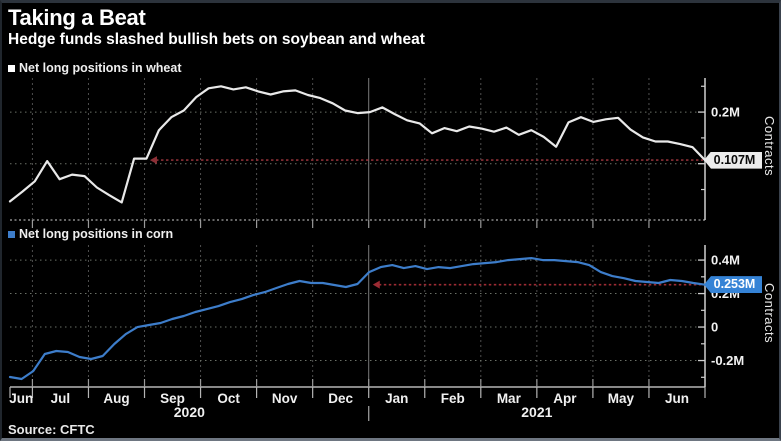  What do you see at coordinates (725, 112) in the screenshot?
I see `y-tick-label: 0.2M` at bounding box center [725, 112].